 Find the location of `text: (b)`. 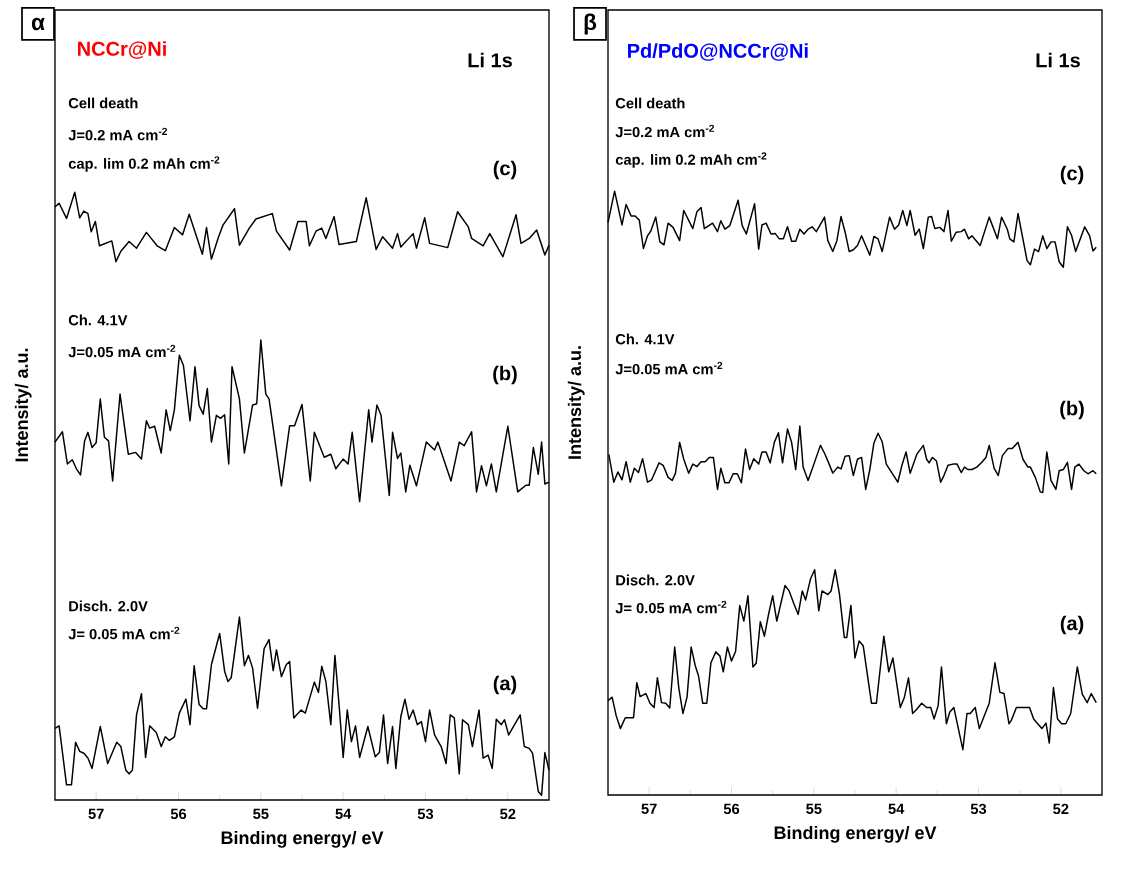

text: (b) is located at coordinates (505, 375).